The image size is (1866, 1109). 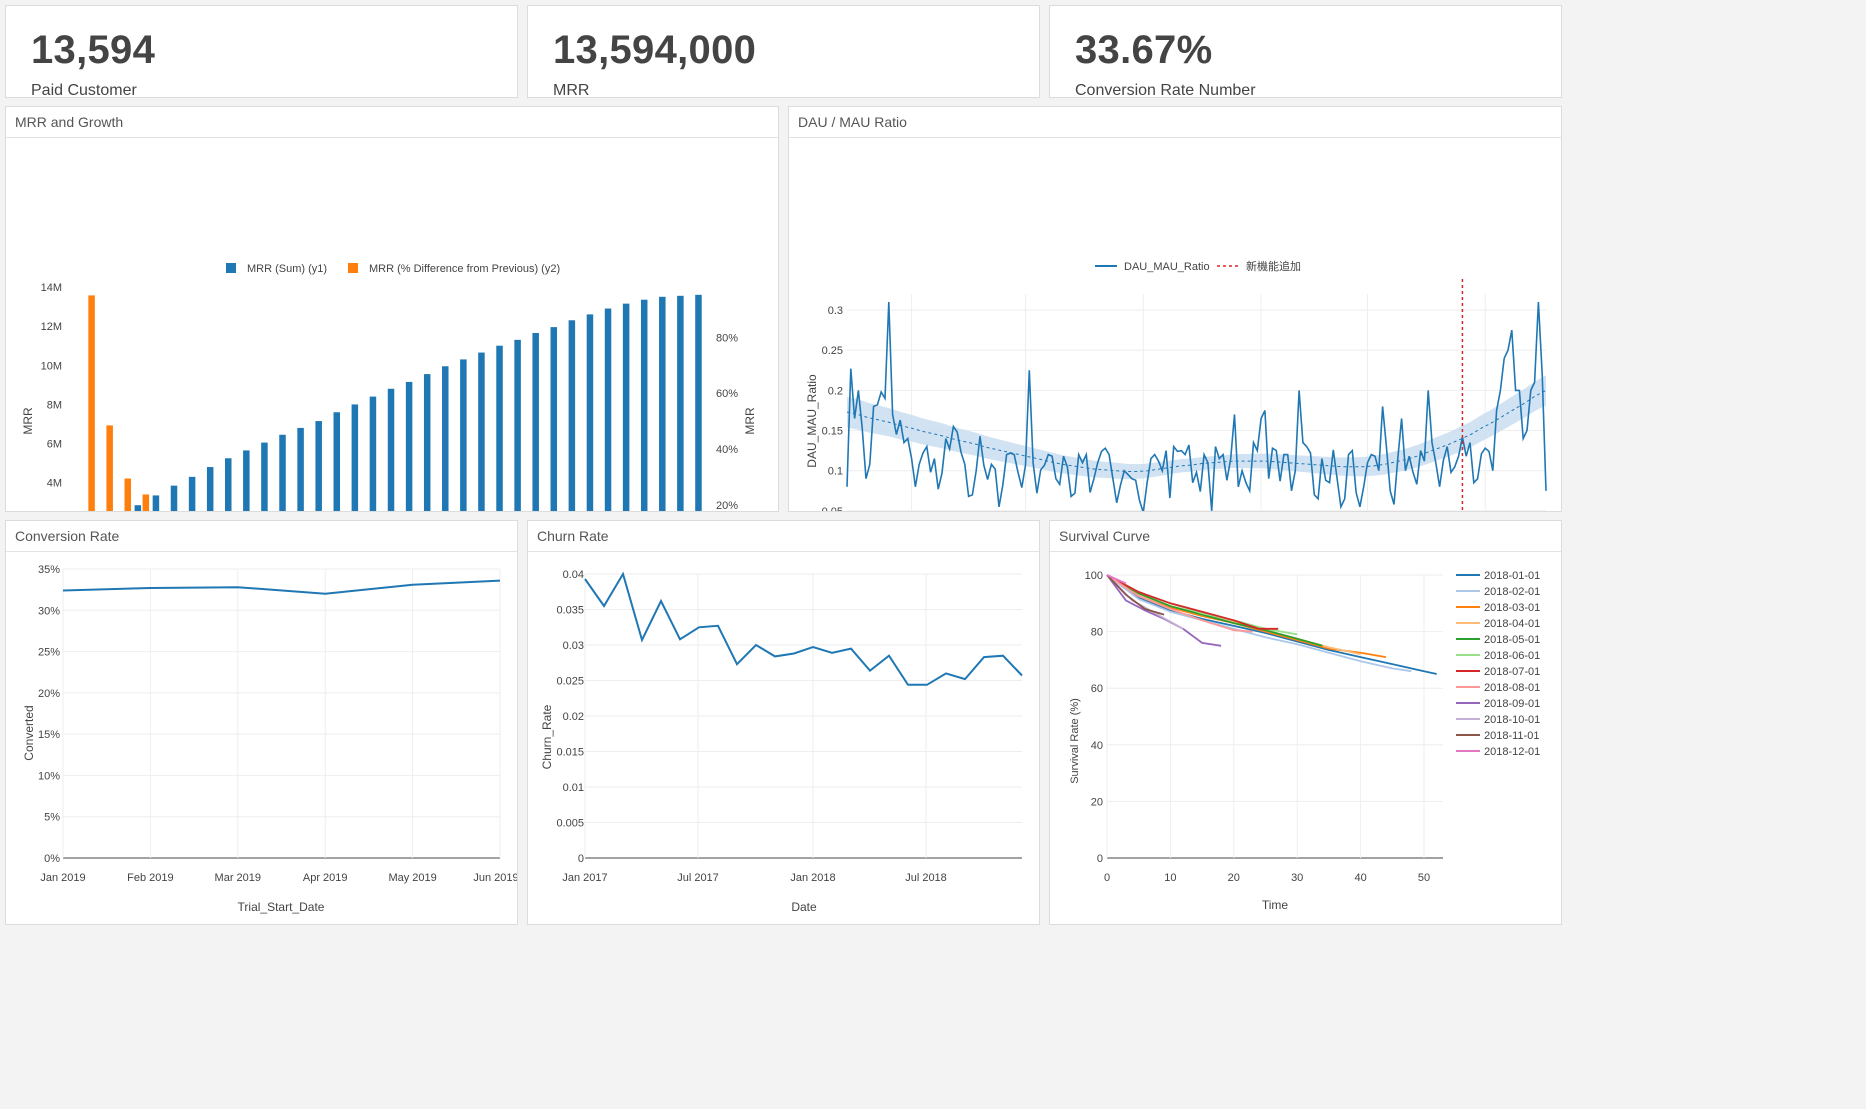 What do you see at coordinates (926, 878) in the screenshot?
I see `x-tick-label: Jul 2018` at bounding box center [926, 878].